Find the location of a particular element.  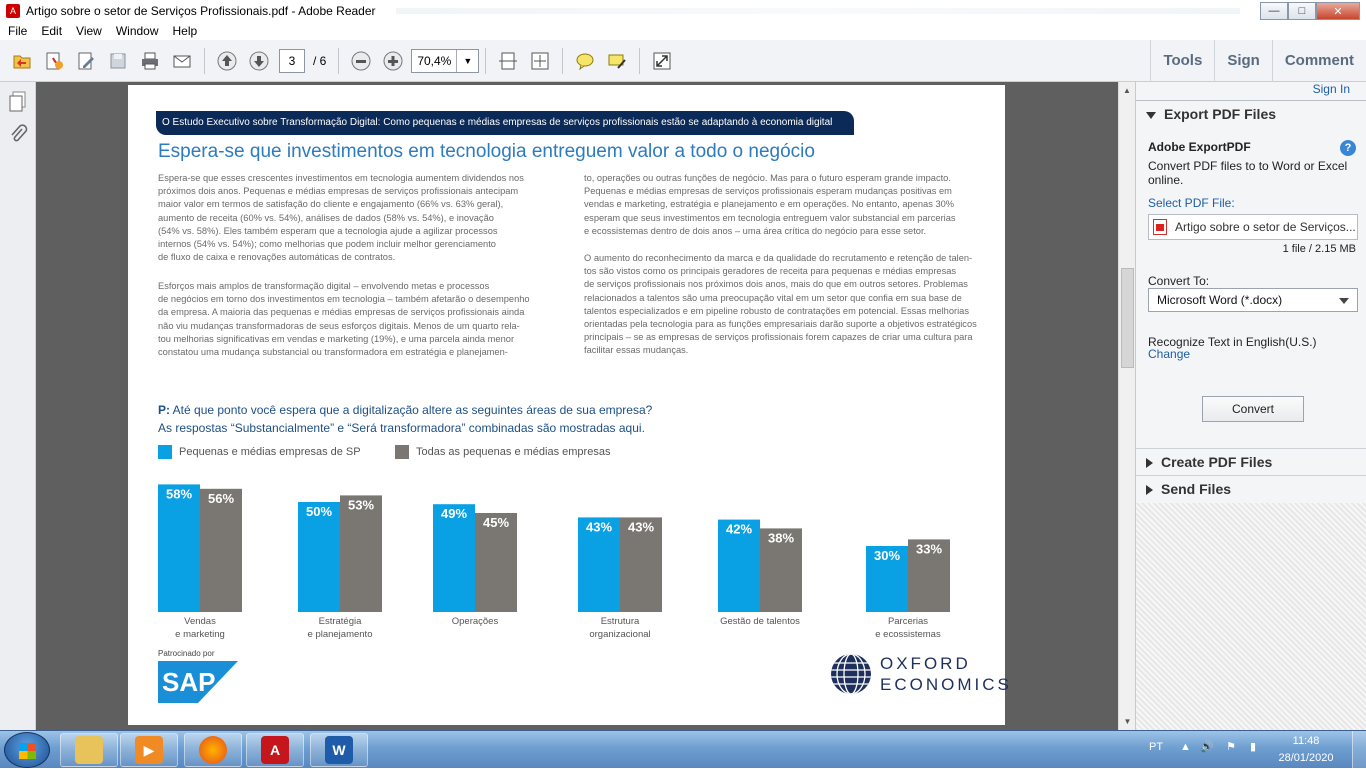

previous-page-icon is located at coordinates (227, 61).